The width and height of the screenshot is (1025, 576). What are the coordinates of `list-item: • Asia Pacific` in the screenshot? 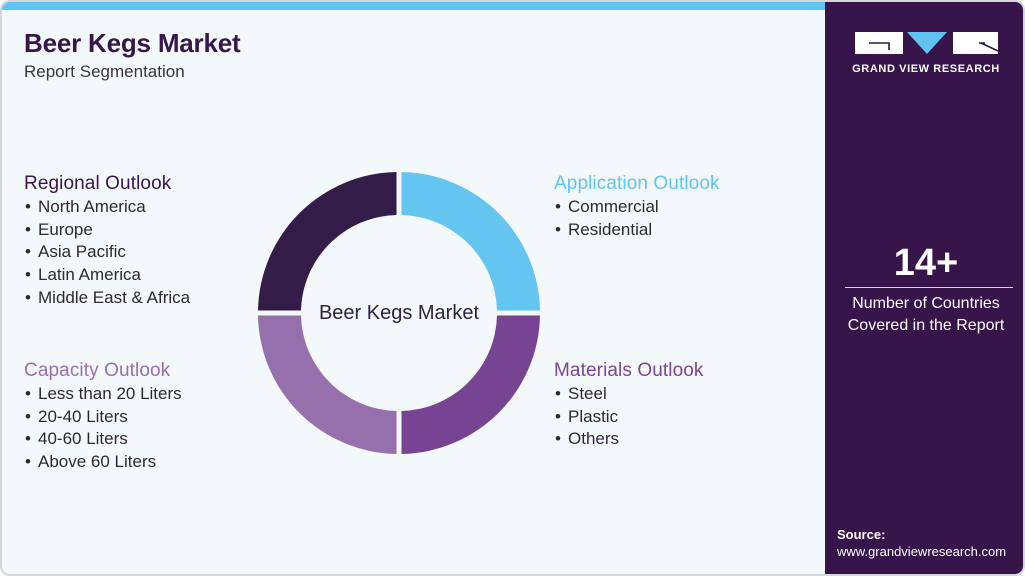 It's located at (107, 252).